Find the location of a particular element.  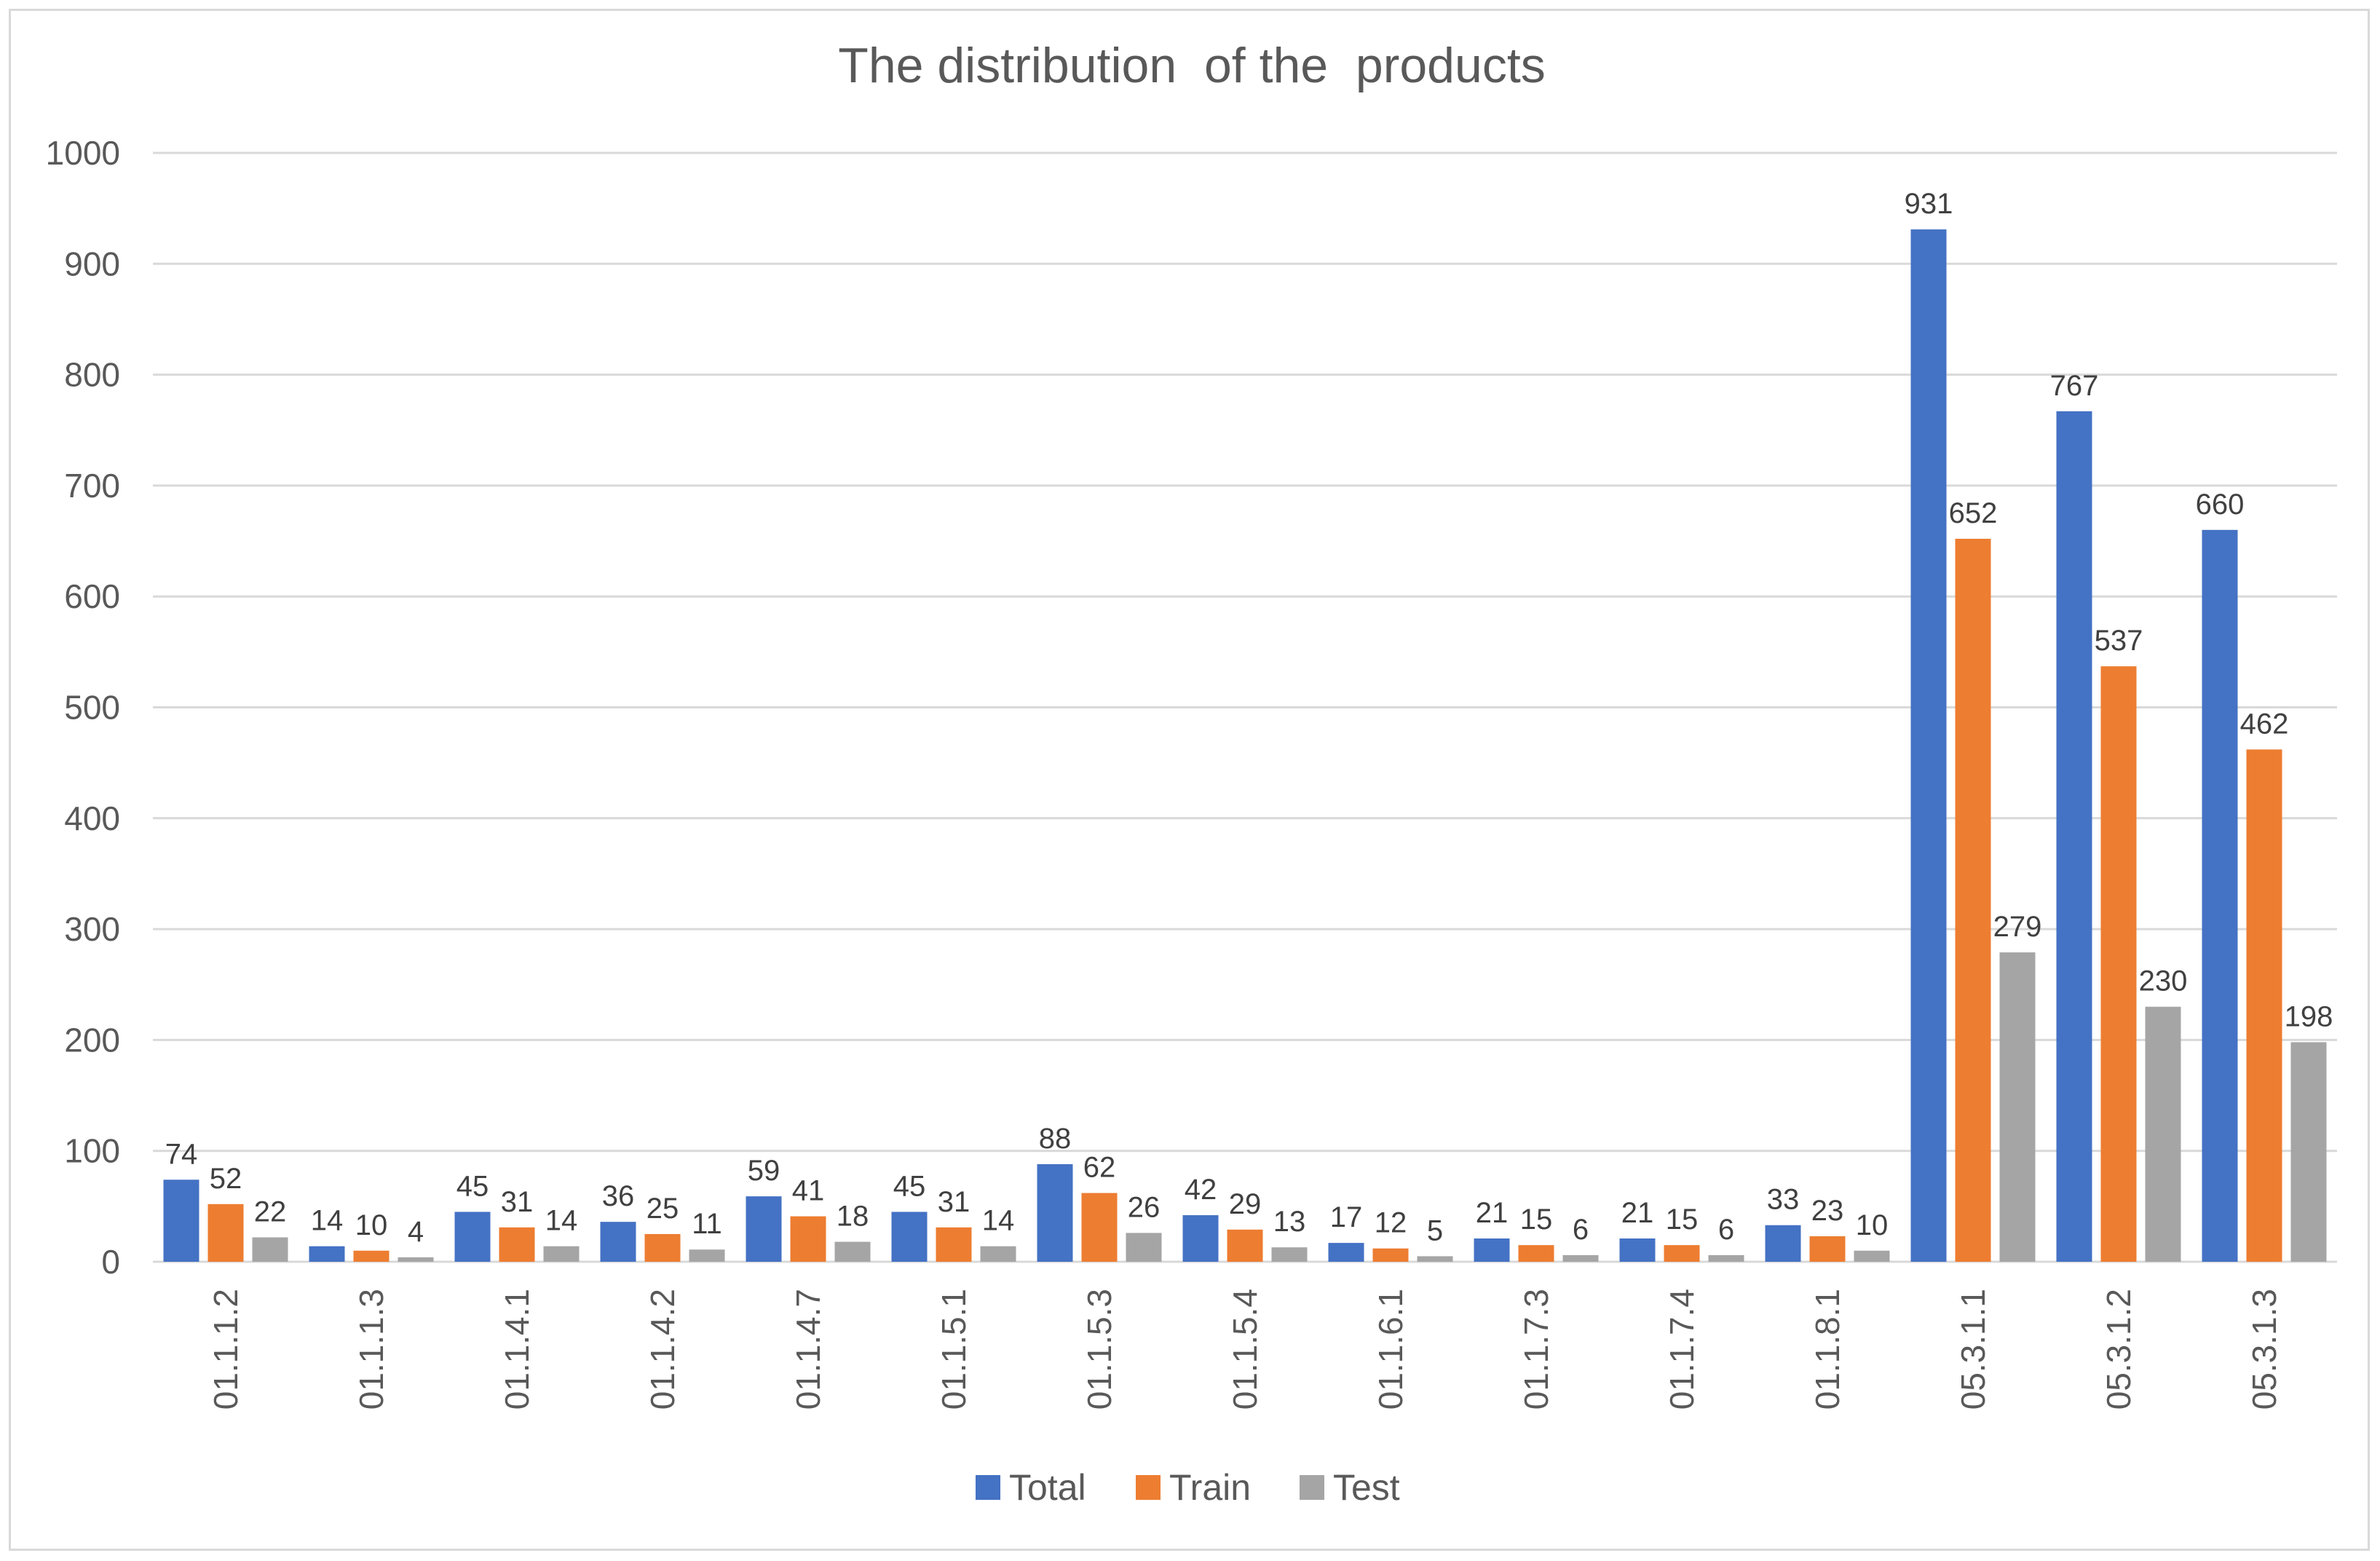

legend-label-train: Train is located at coordinates (1210, 1488).